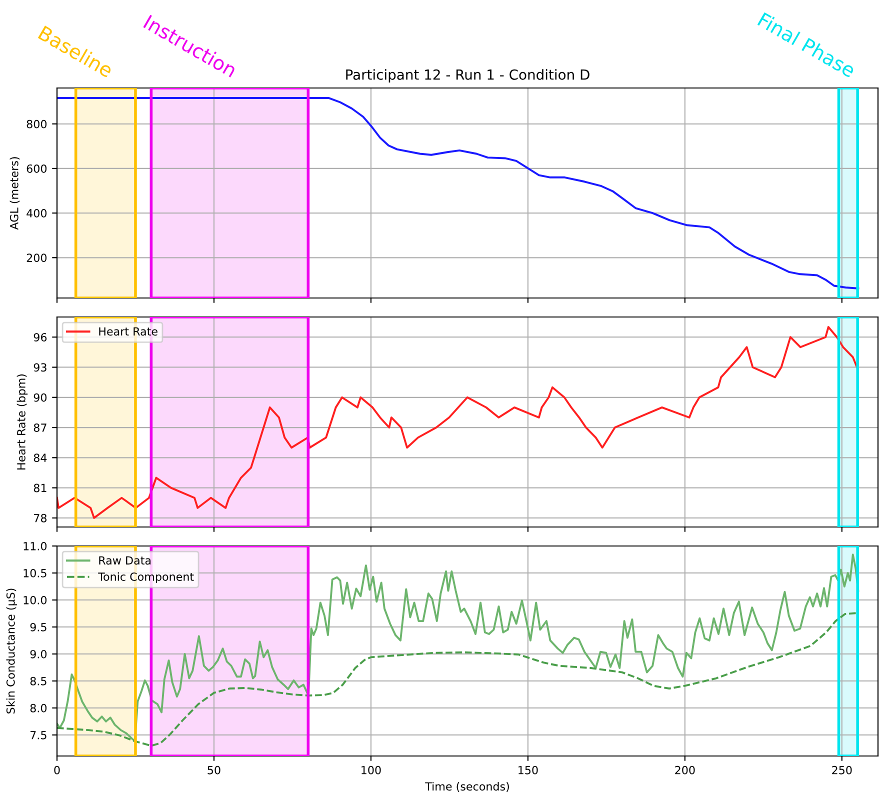 The height and width of the screenshot is (809, 888). I want to click on y-tick-label: 87, so click(40, 428).